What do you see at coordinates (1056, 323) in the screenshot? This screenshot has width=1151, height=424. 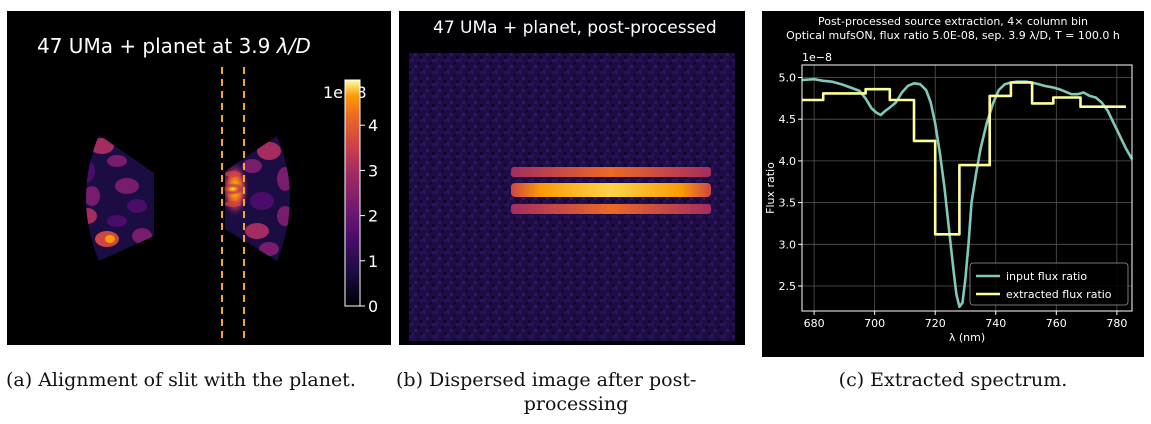 I see `x-tick-label: 760` at bounding box center [1056, 323].